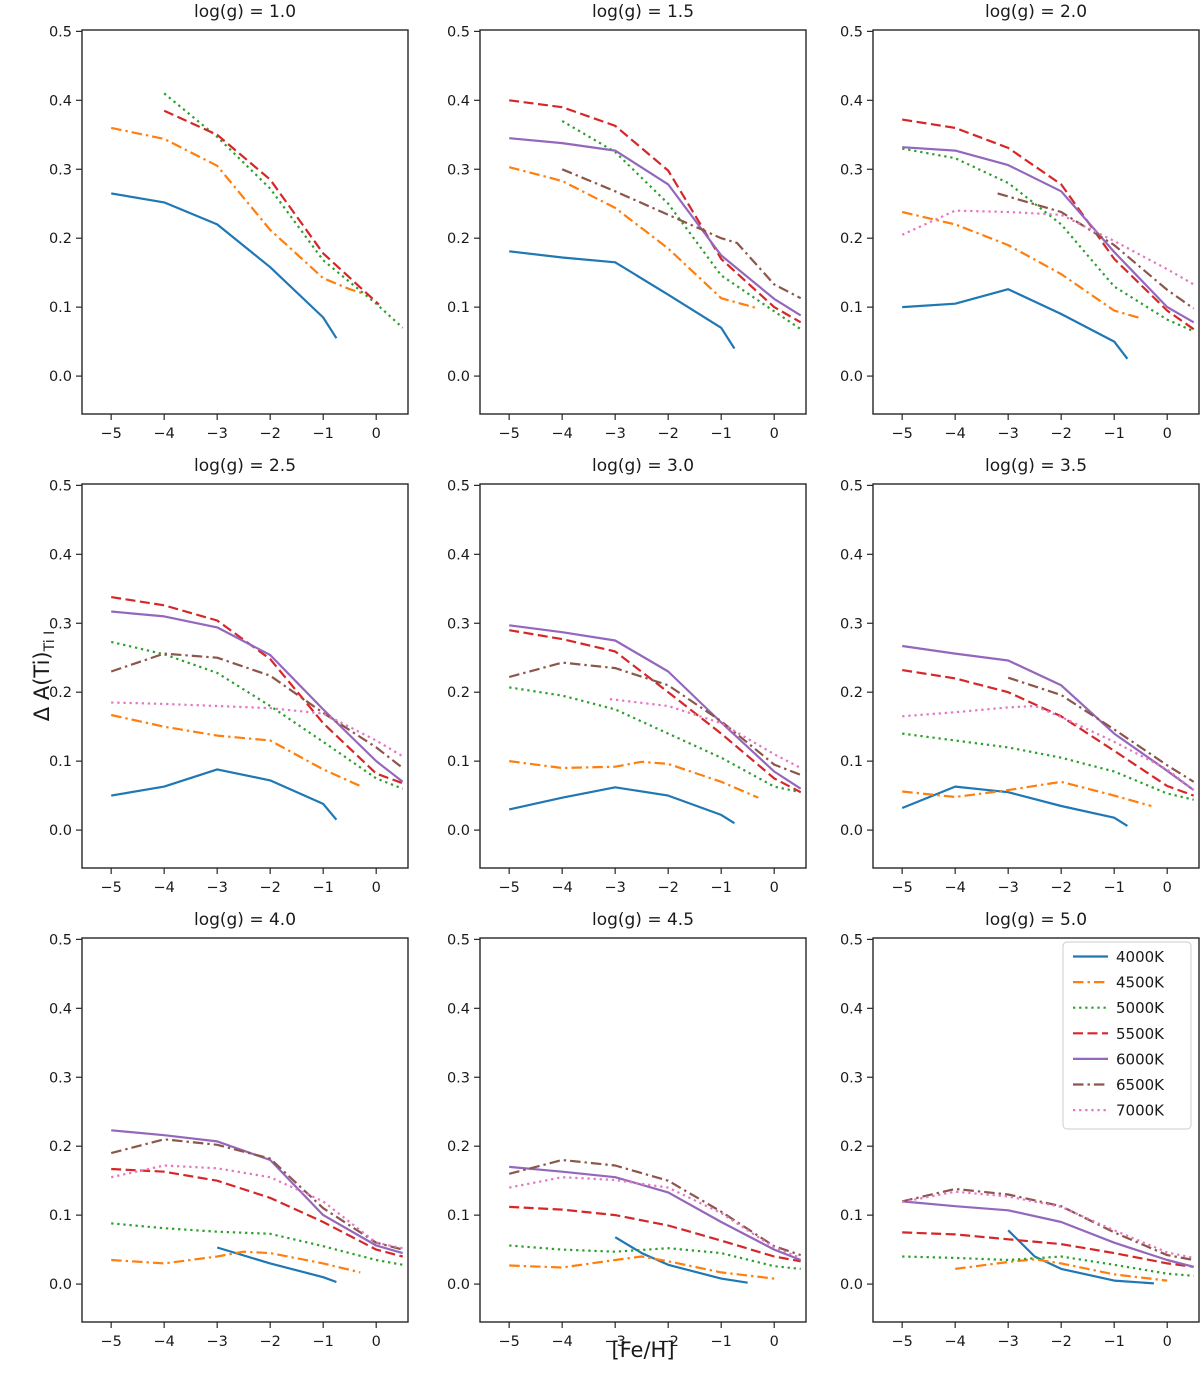  What do you see at coordinates (643, 1350) in the screenshot?
I see `x-axis-label: [Fe/H]` at bounding box center [643, 1350].